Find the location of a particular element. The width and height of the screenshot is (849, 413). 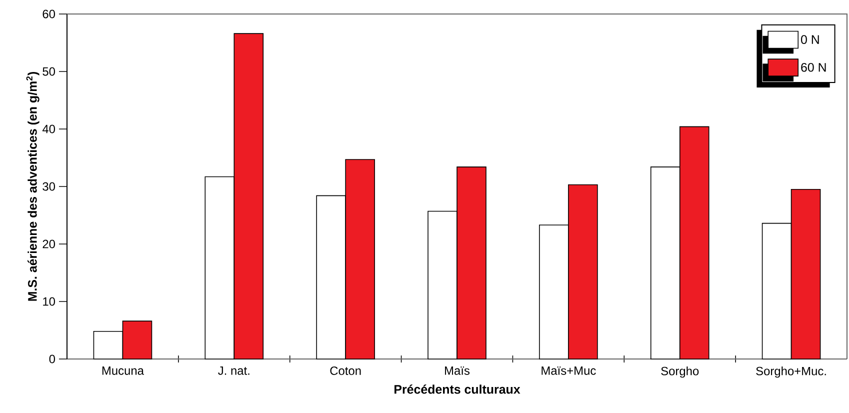

x-tick-label: Coton is located at coordinates (345, 370).